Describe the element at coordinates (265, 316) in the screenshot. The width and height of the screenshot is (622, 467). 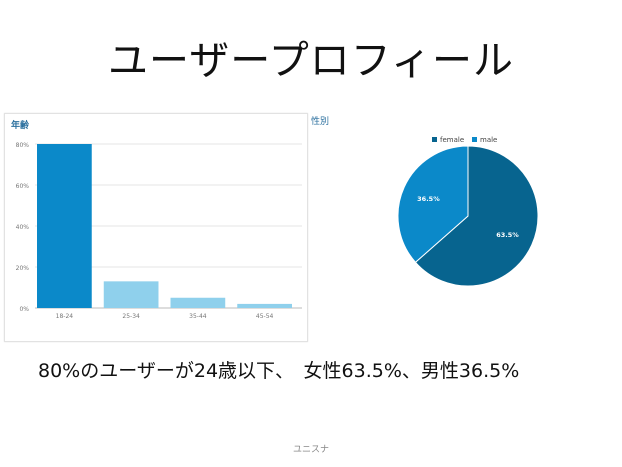
I see `x-tick-label: 45-54` at that location.